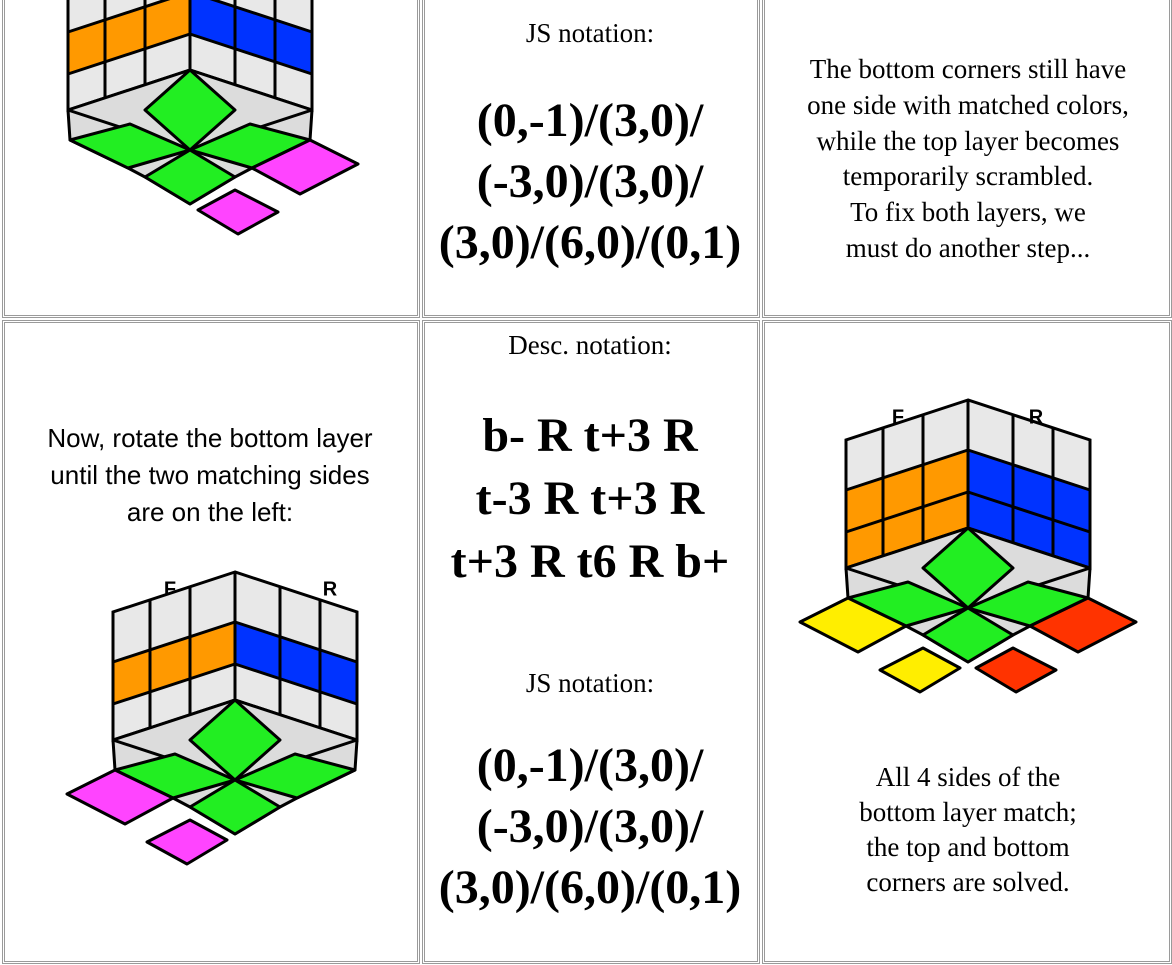 The height and width of the screenshot is (965, 1172). Describe the element at coordinates (968, 105) in the screenshot. I see `comment-line: one side with matched colors,` at that location.